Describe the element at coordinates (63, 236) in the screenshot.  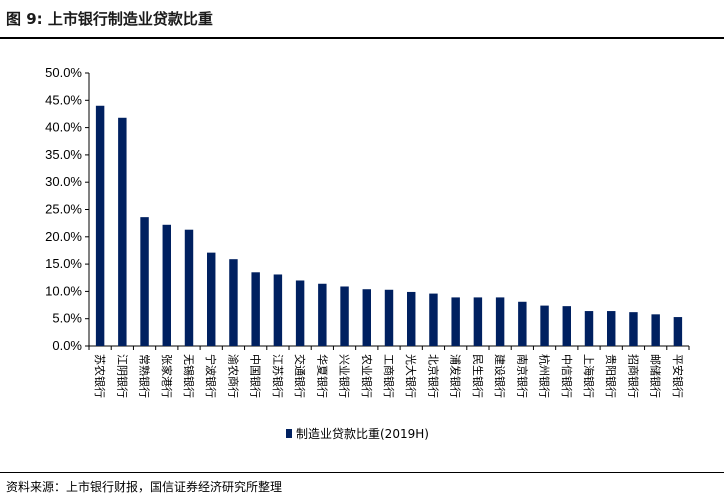
I see `y-tick-label: 20.0%` at that location.